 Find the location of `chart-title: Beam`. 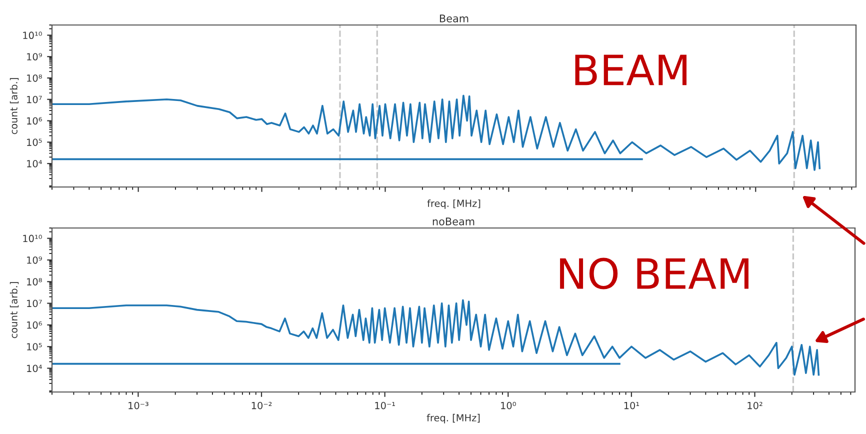

chart-title: Beam is located at coordinates (454, 18).